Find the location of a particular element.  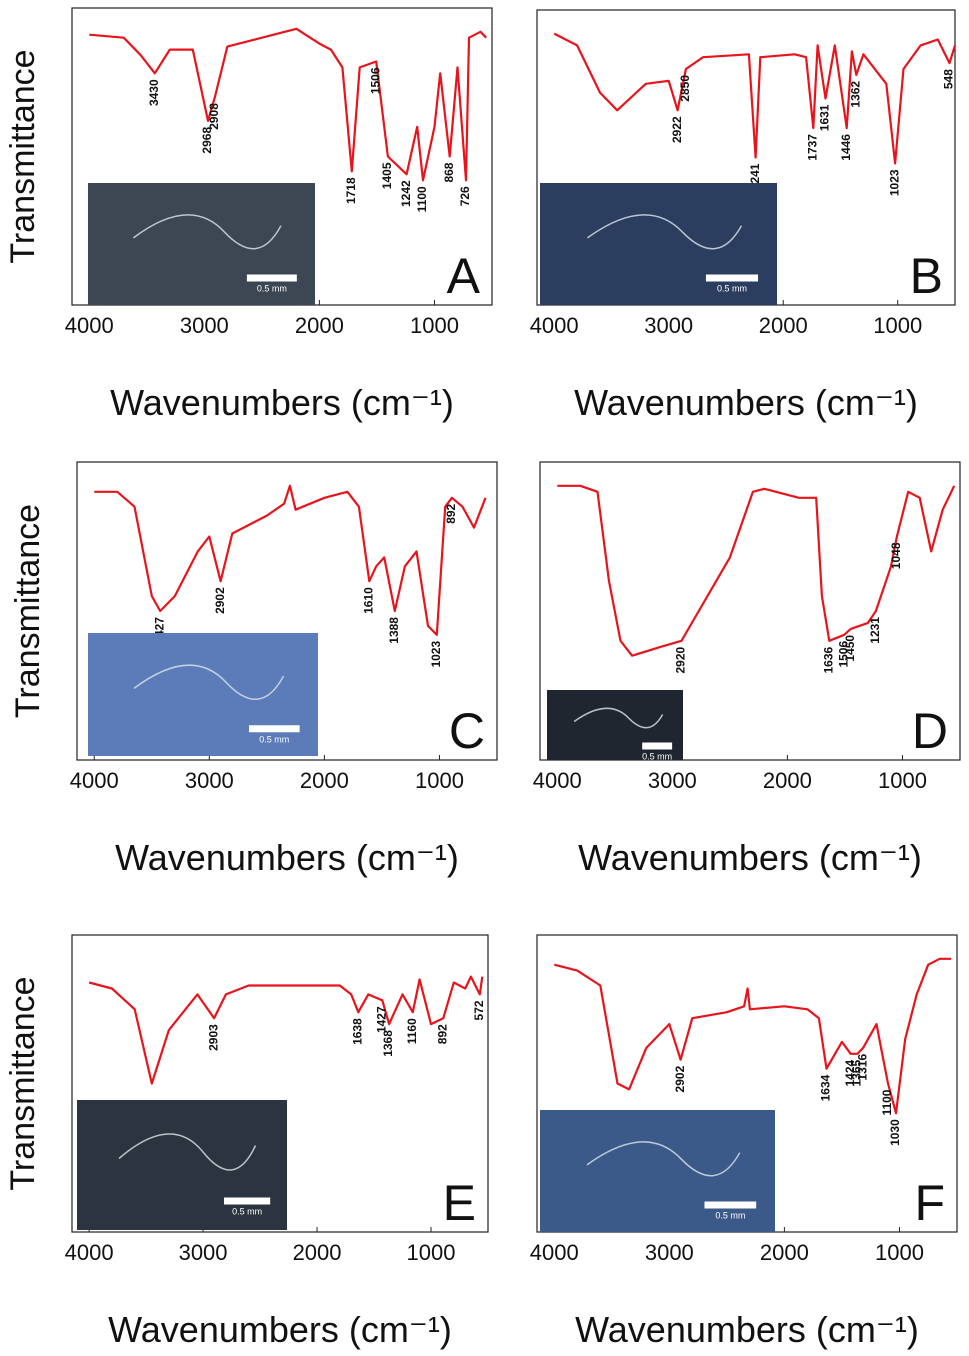

peak-label: 1631 is located at coordinates (825, 117).